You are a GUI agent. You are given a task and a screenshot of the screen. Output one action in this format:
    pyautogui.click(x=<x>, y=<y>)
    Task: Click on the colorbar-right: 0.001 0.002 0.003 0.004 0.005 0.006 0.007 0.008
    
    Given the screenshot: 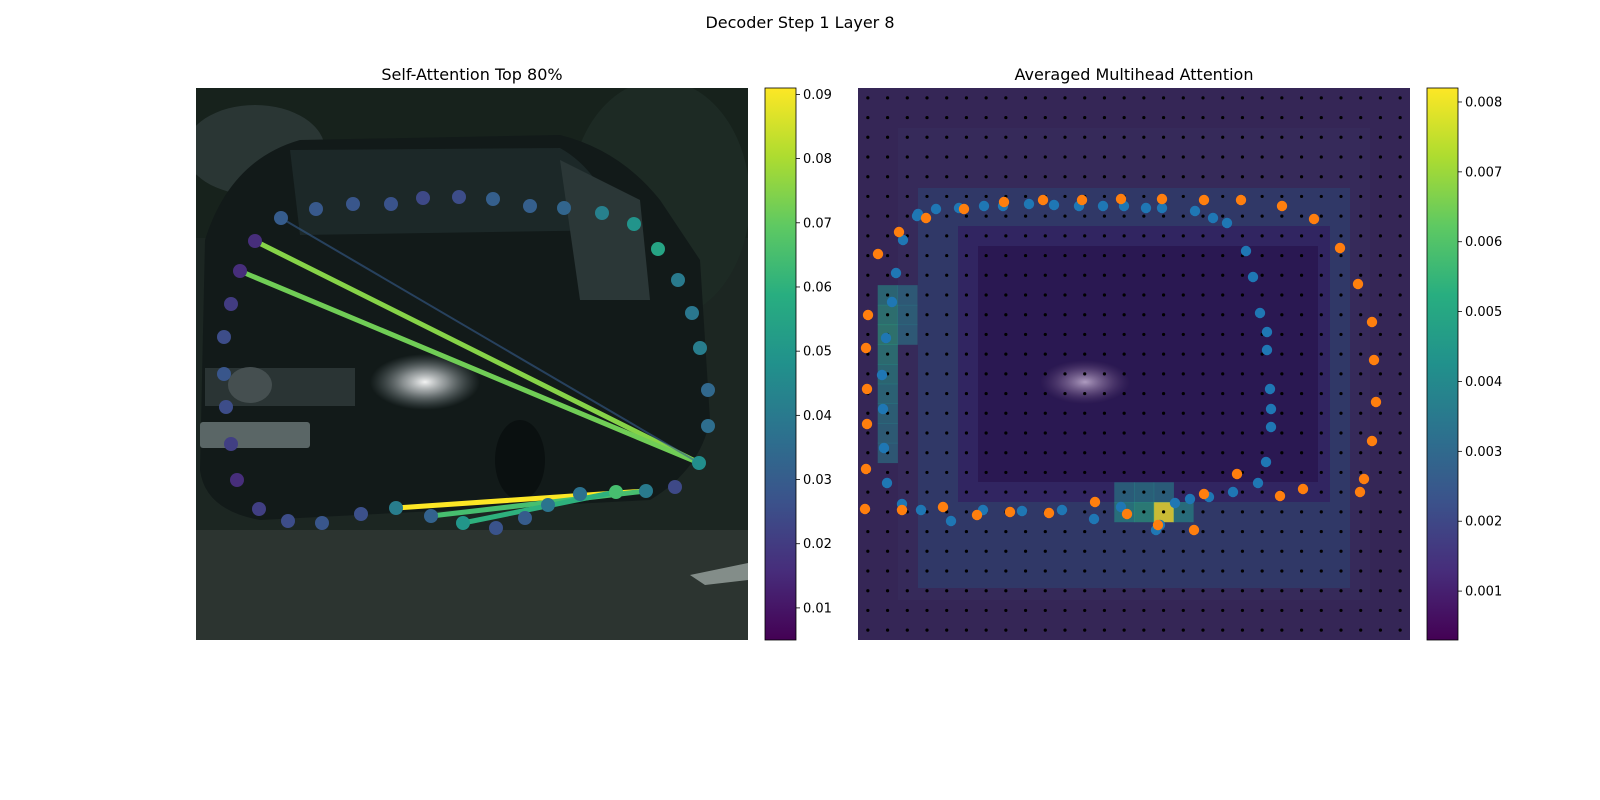 What is the action you would take?
    pyautogui.click(x=1464, y=364)
    